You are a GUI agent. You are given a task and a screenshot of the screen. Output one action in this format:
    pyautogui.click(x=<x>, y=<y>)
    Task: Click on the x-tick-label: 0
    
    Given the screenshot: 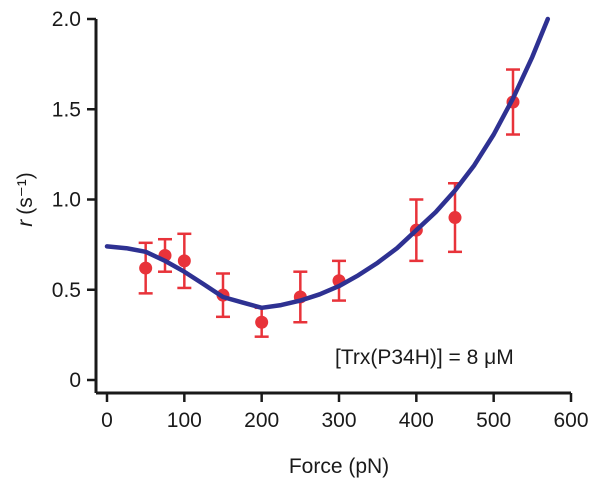 What is the action you would take?
    pyautogui.click(x=107, y=420)
    